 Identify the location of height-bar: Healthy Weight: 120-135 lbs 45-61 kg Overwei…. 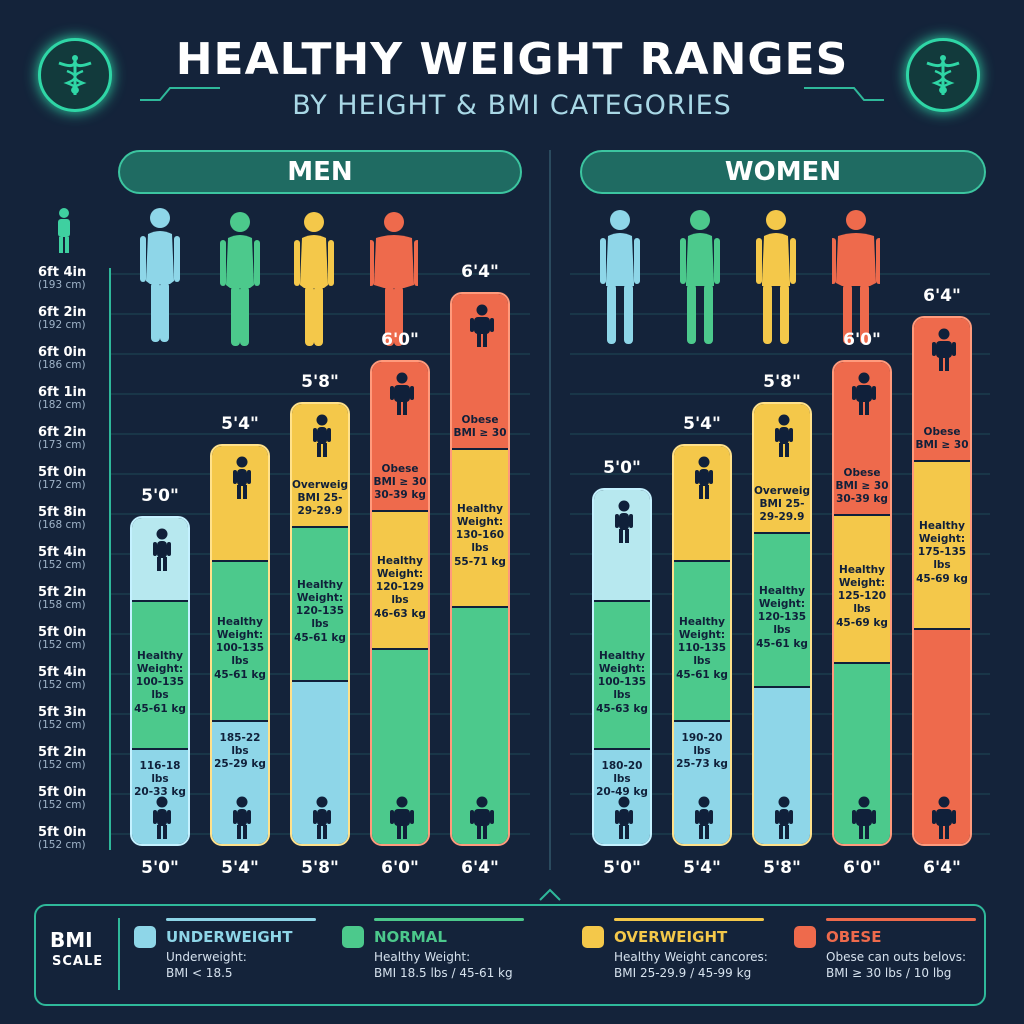
(320, 624).